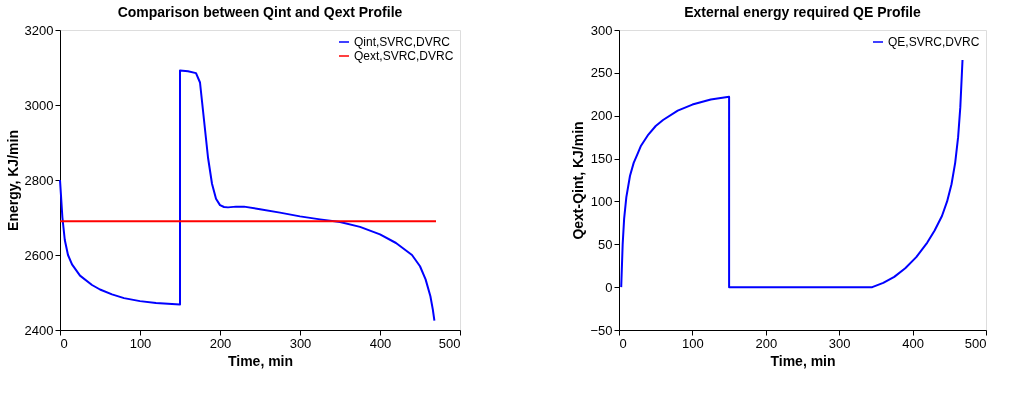 This screenshot has width=1024, height=405. I want to click on y-tick-label: 3000, so click(39, 105).